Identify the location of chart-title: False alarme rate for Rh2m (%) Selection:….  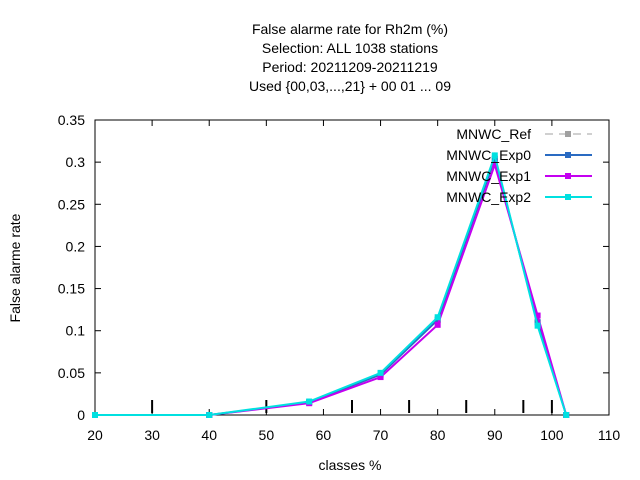
(350, 57).